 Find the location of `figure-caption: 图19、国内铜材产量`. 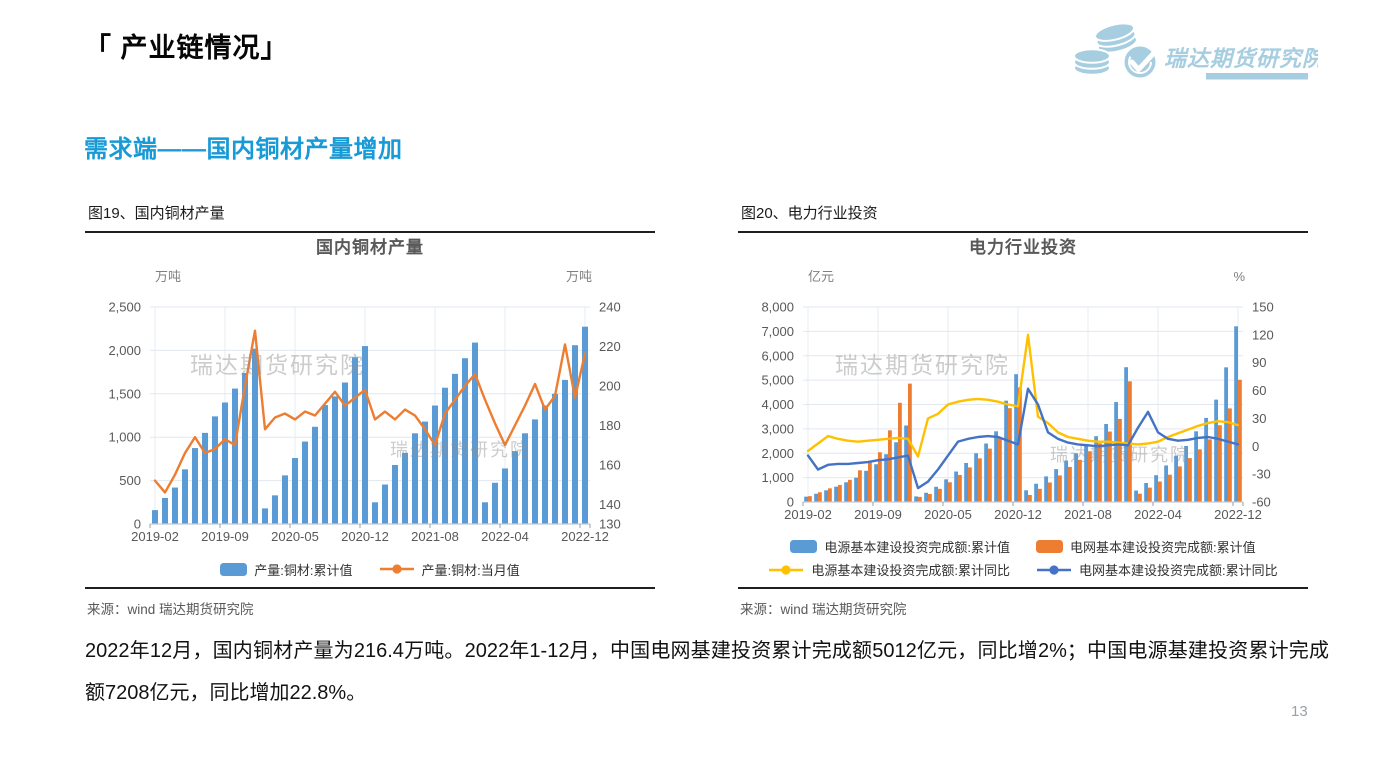

figure-caption: 图19、国内铜材产量 is located at coordinates (370, 216).